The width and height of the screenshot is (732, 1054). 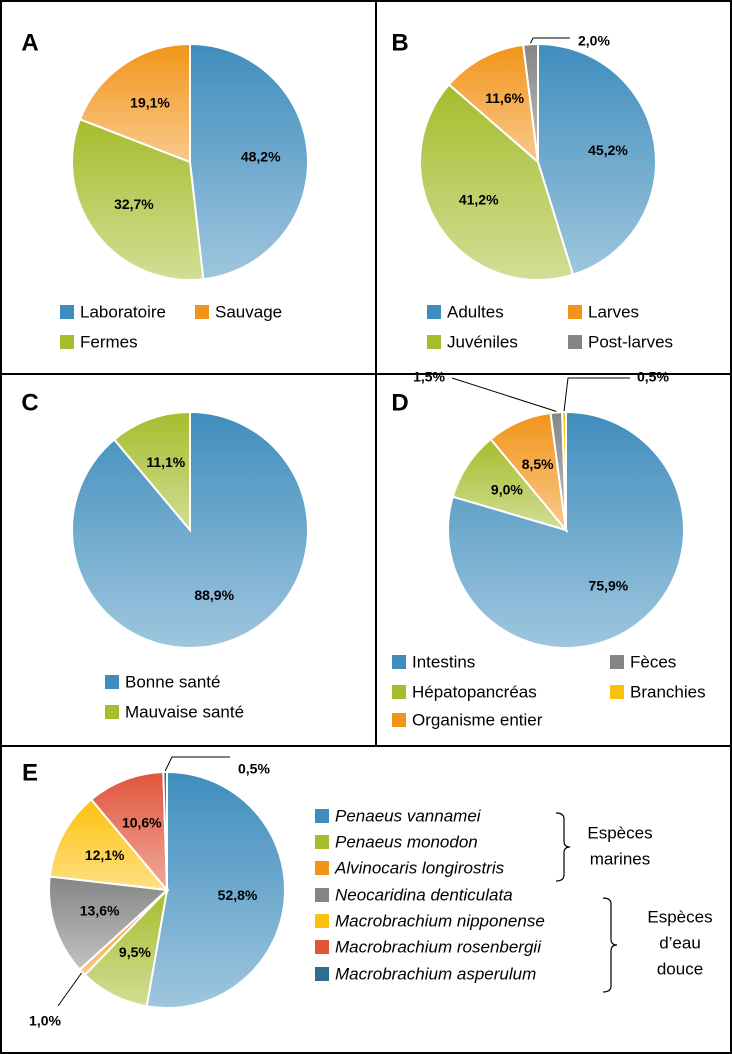 I want to click on value-label: 45,2%, so click(x=608, y=150).